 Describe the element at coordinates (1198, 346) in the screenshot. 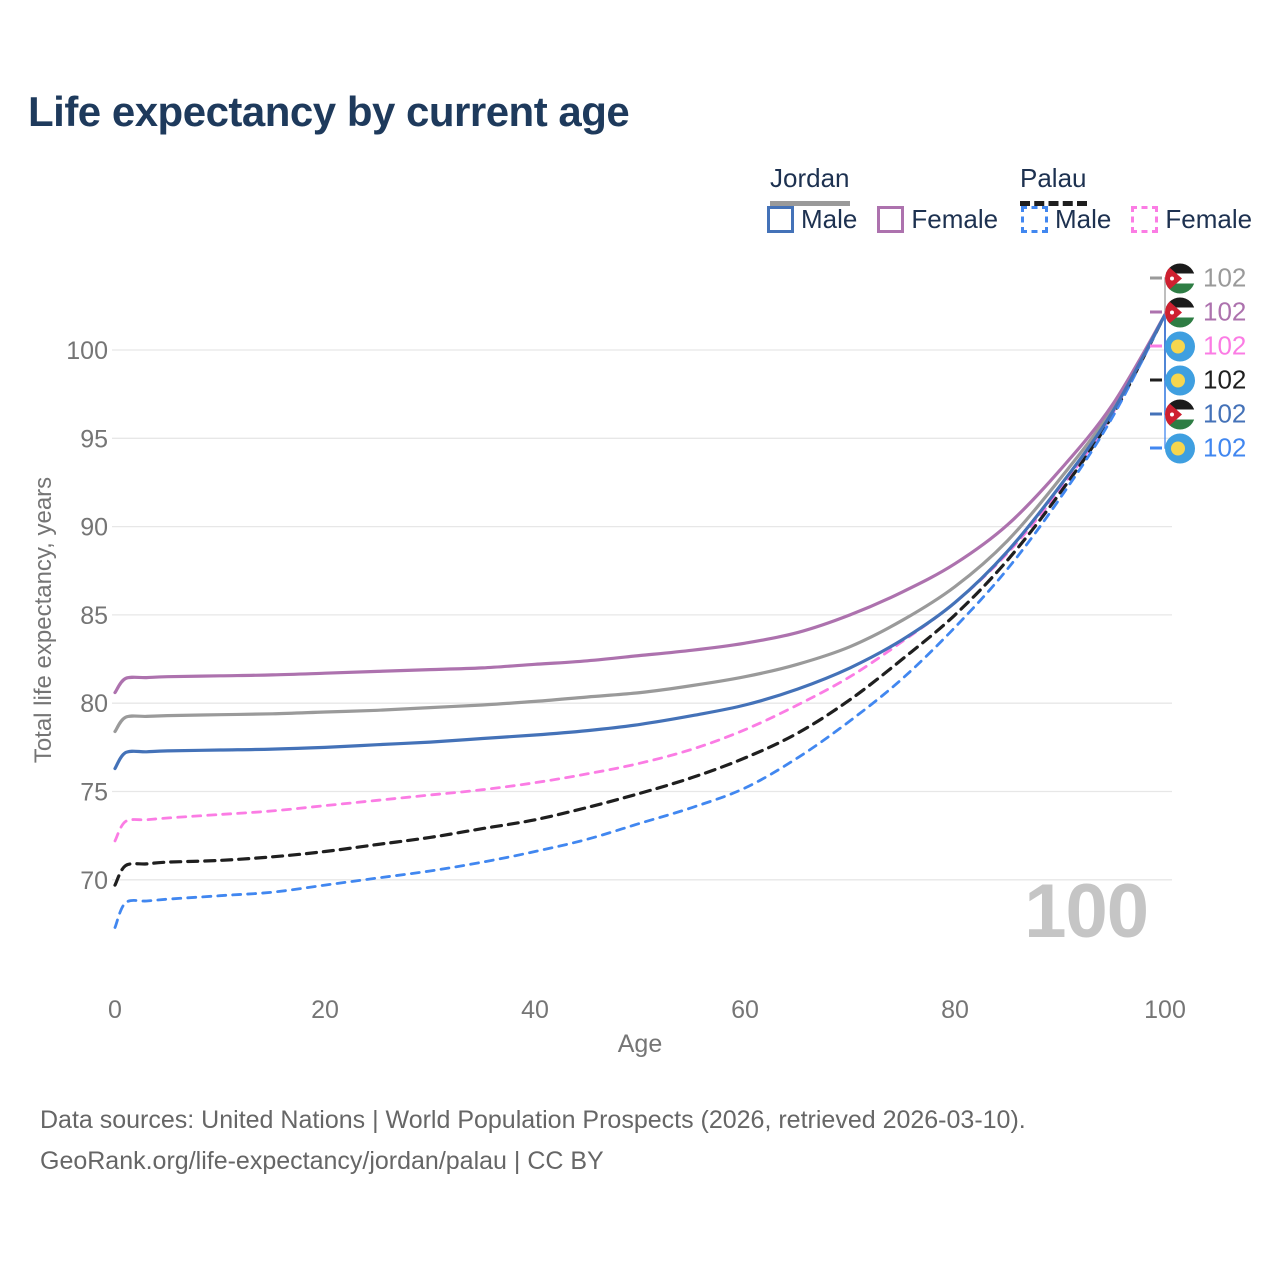

I see `endpoint-row-palau-female: 102` at that location.